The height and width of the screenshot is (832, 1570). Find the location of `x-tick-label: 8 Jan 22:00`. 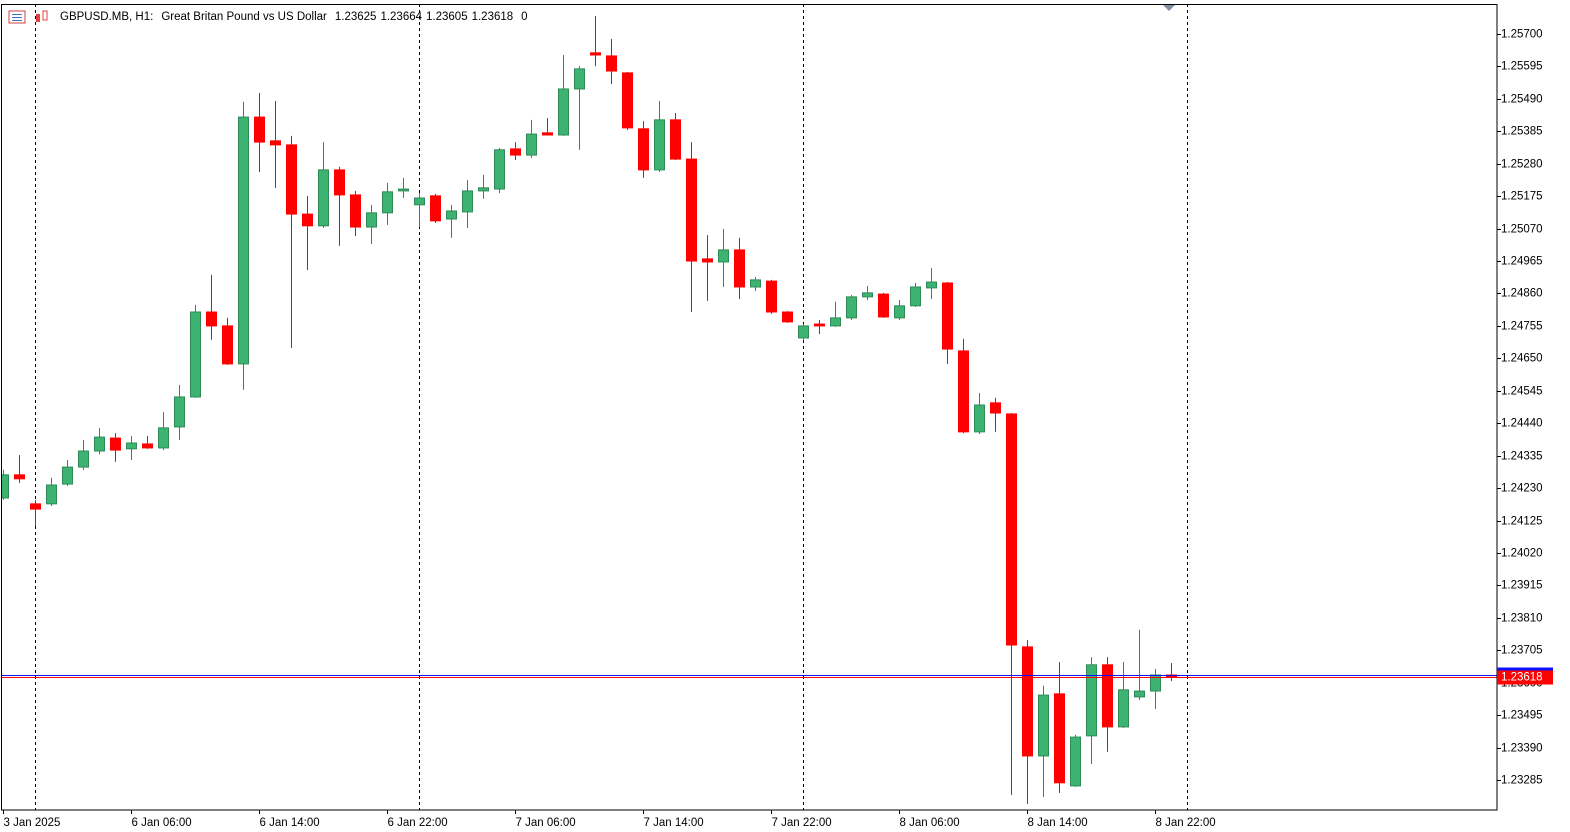

x-tick-label: 8 Jan 22:00 is located at coordinates (1186, 823).